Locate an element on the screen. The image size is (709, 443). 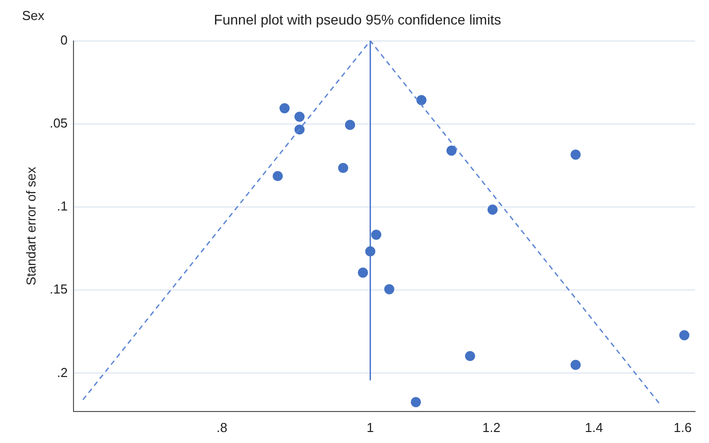
y-tick-label: .1 is located at coordinates (62, 206).